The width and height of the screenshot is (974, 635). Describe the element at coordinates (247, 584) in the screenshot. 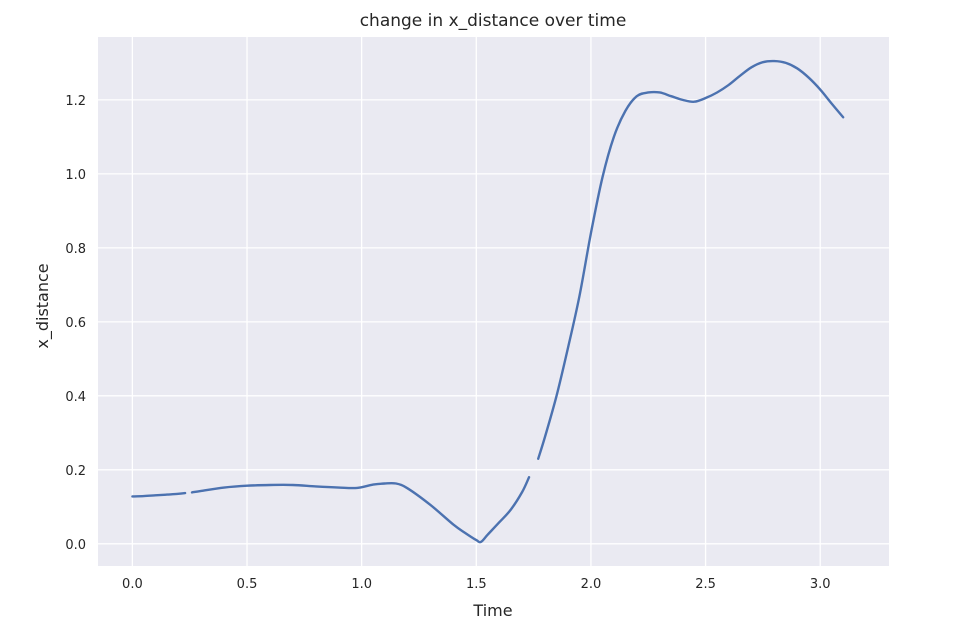

I see `x-tick-label: 0.5` at that location.